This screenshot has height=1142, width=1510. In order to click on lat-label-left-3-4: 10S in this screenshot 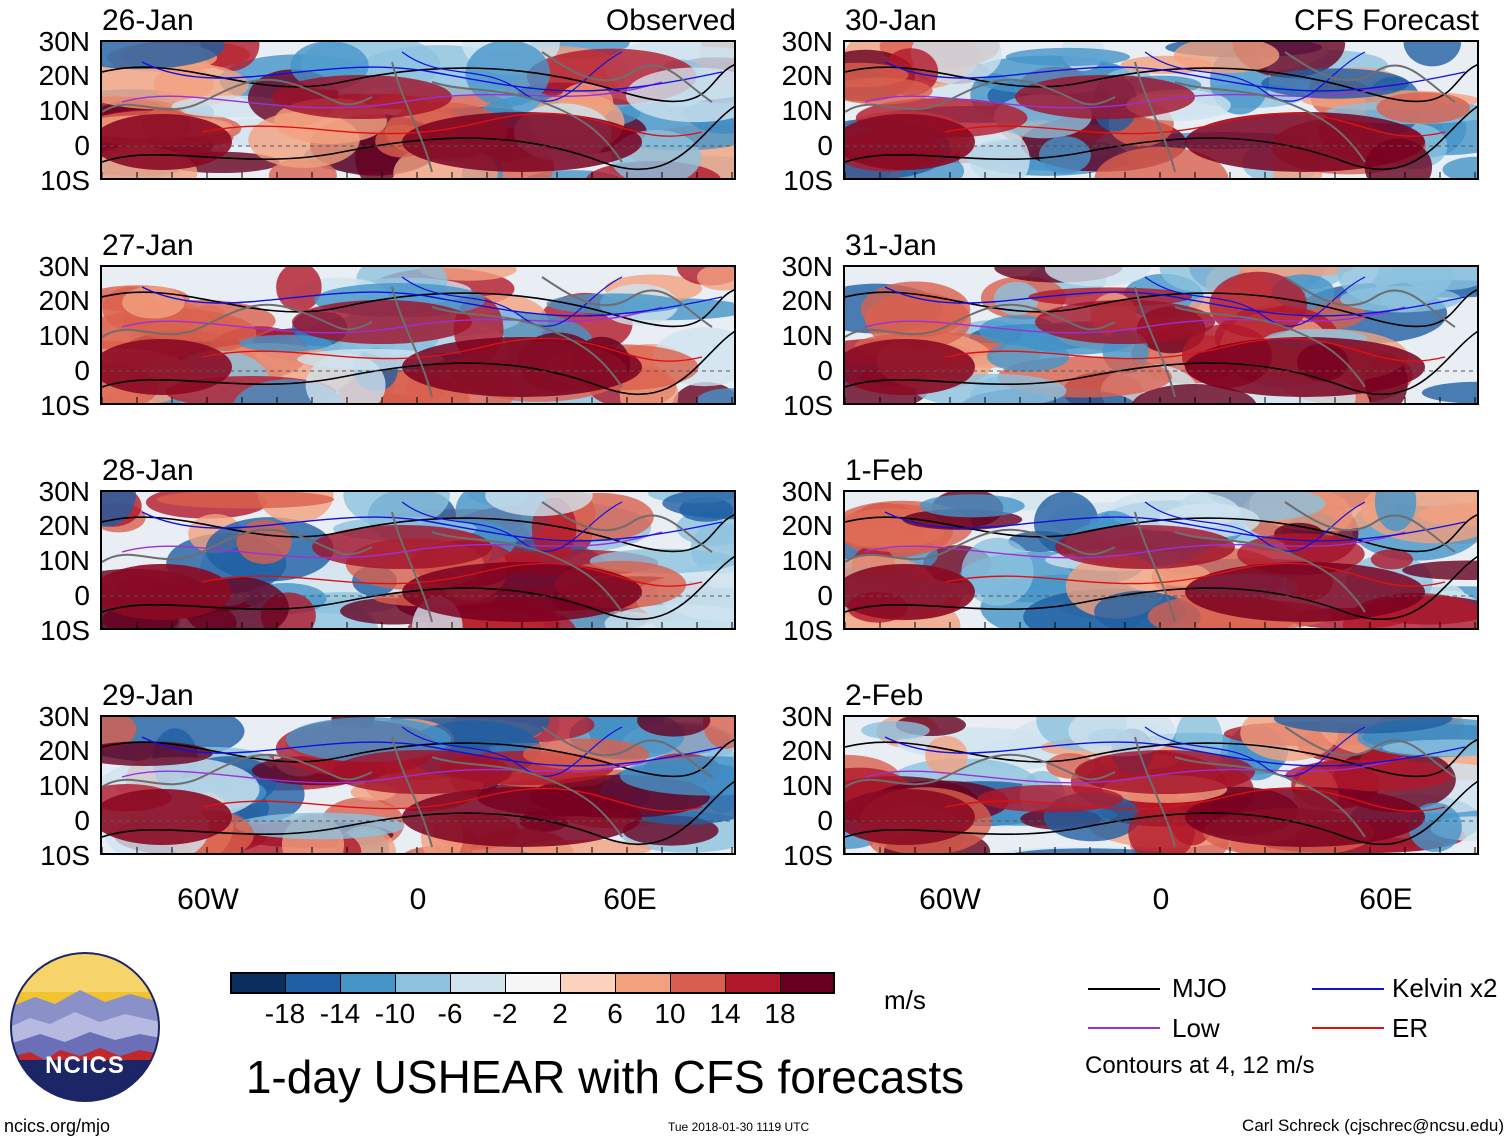, I will do `click(65, 855)`.